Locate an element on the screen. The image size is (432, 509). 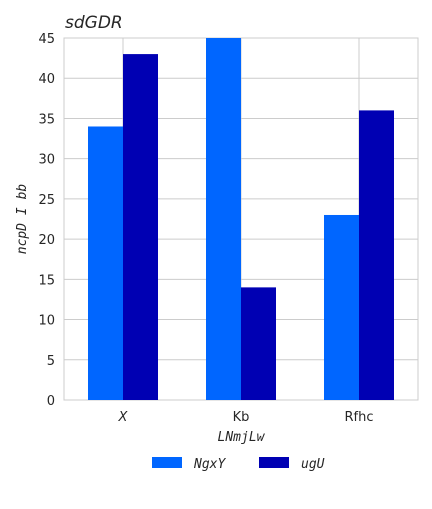
bar-ugU-Kb is located at coordinates (258, 343).